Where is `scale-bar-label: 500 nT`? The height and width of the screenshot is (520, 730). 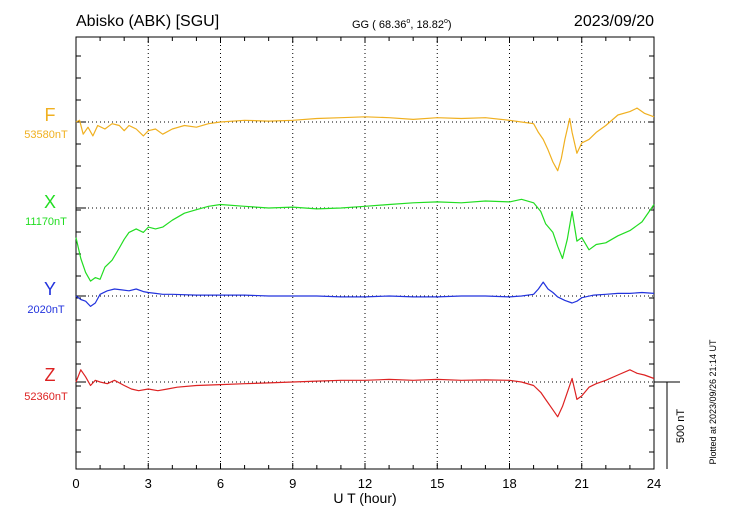
scale-bar-label: 500 nT is located at coordinates (681, 426).